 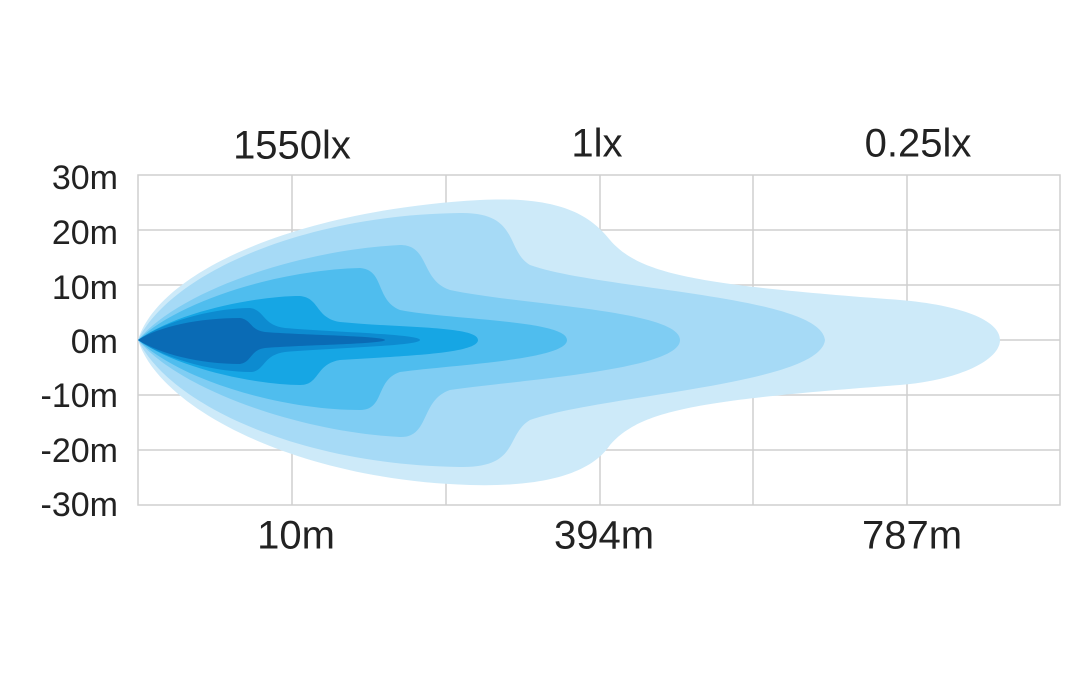 What do you see at coordinates (261, 341) in the screenshot?
I see `contour` at bounding box center [261, 341].